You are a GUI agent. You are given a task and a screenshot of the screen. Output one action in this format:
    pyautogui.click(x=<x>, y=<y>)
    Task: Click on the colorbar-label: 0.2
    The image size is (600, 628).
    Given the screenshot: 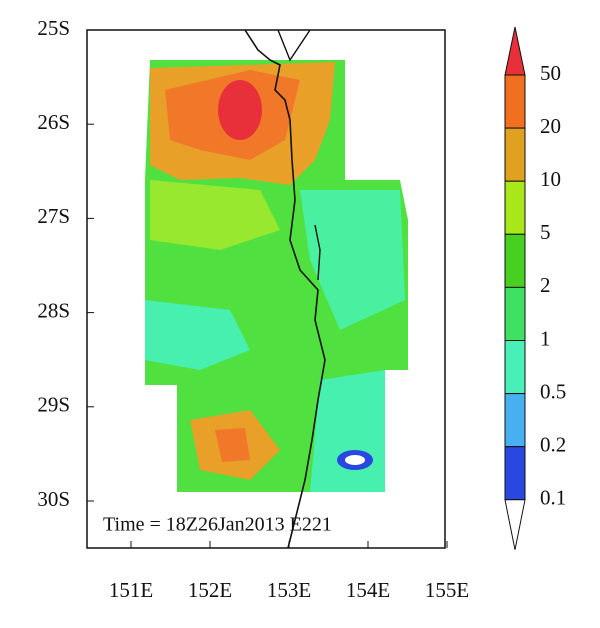 What is the action you would take?
    pyautogui.click(x=553, y=445)
    